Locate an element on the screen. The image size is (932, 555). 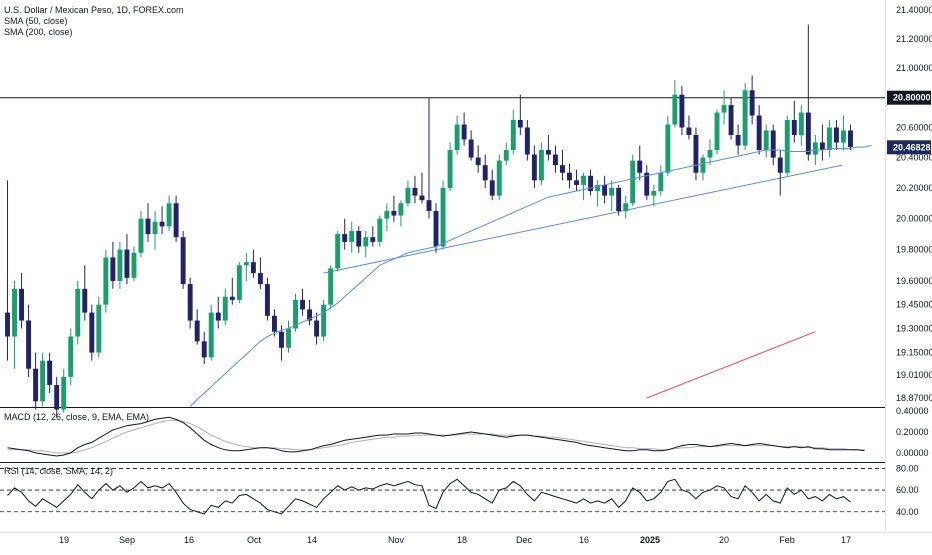
time-tick-label: 18 is located at coordinates (462, 540).